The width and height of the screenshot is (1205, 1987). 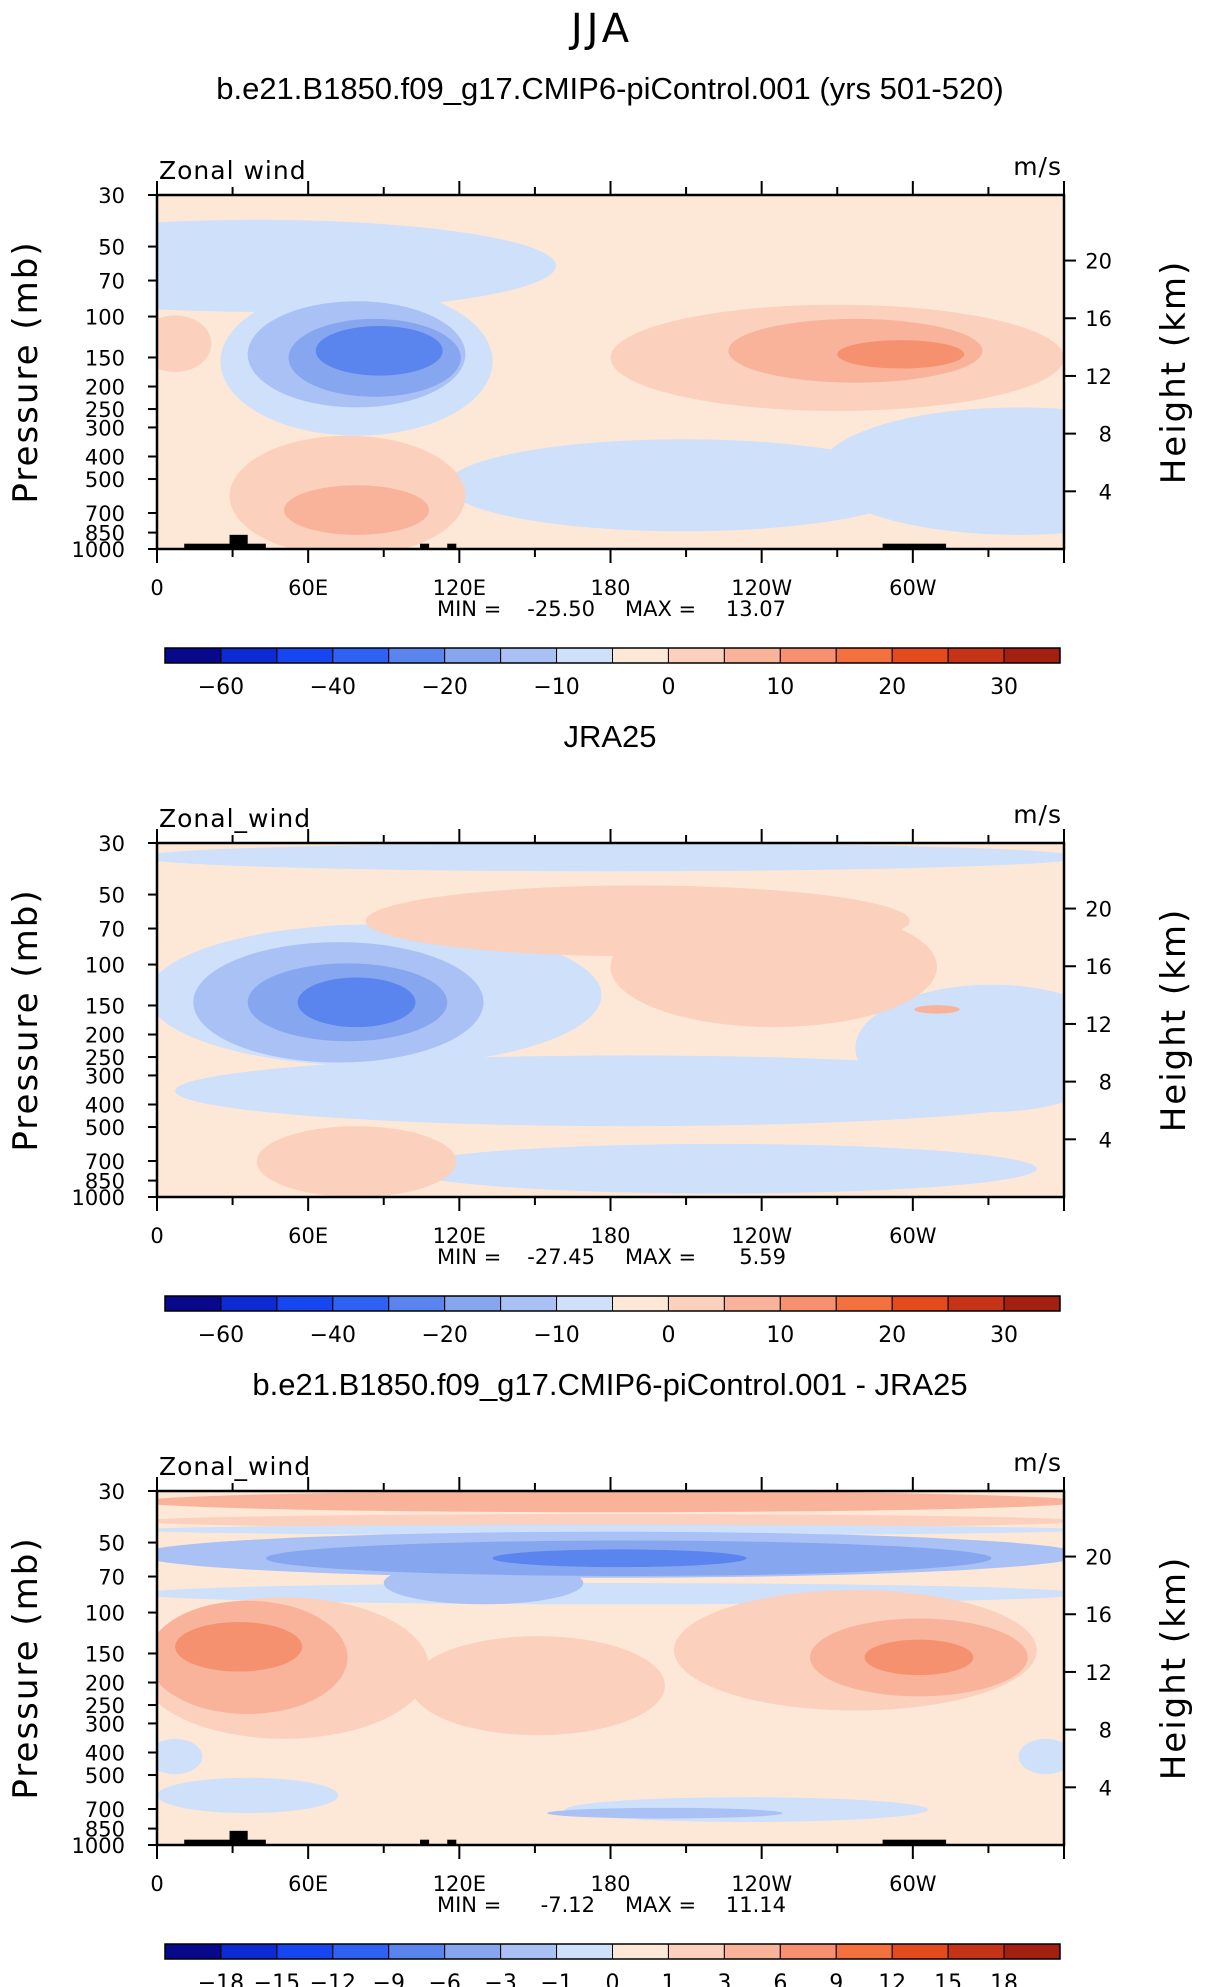 What do you see at coordinates (724, 1979) in the screenshot?
I see `colorbar-label: 3` at bounding box center [724, 1979].